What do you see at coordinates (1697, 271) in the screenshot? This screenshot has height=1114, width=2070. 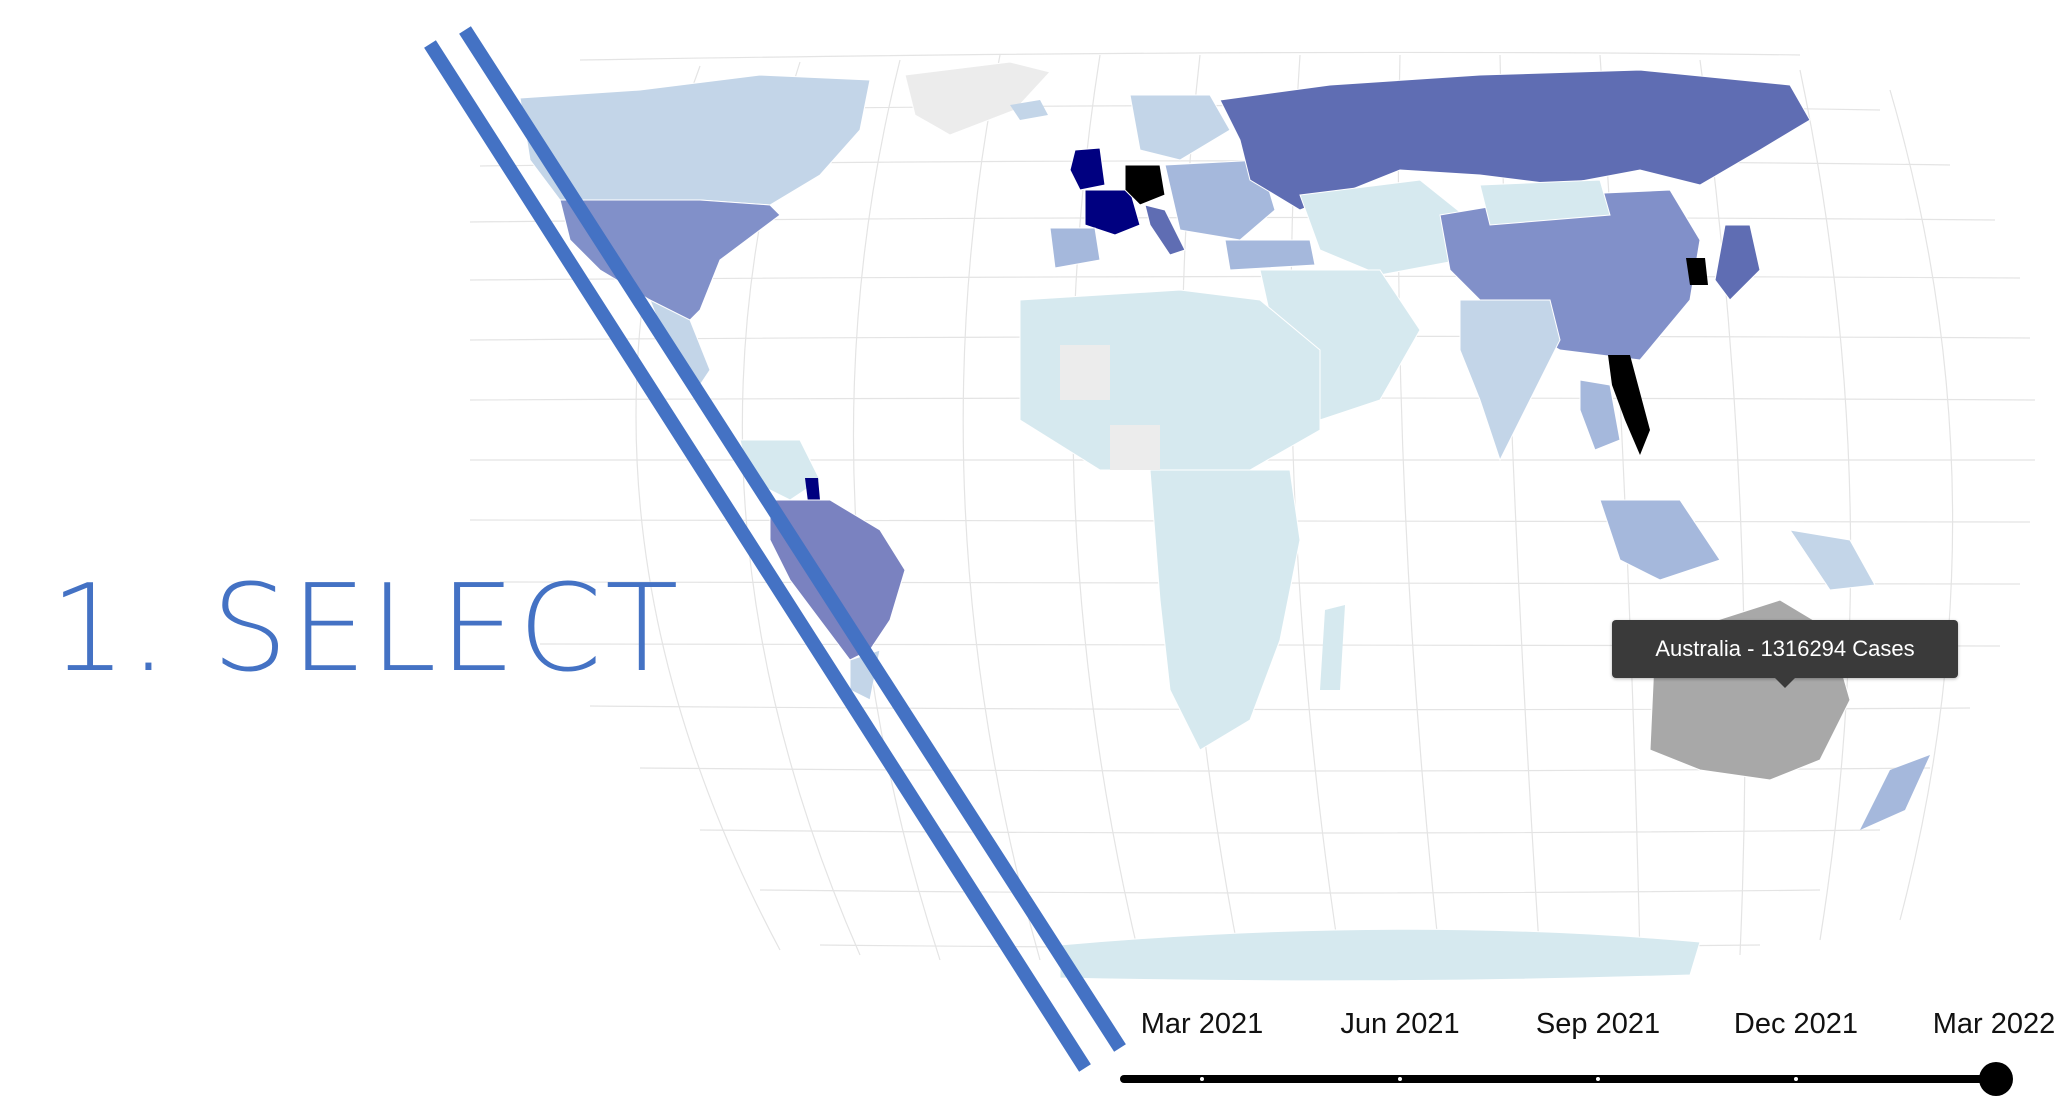 I see `country-korea` at bounding box center [1697, 271].